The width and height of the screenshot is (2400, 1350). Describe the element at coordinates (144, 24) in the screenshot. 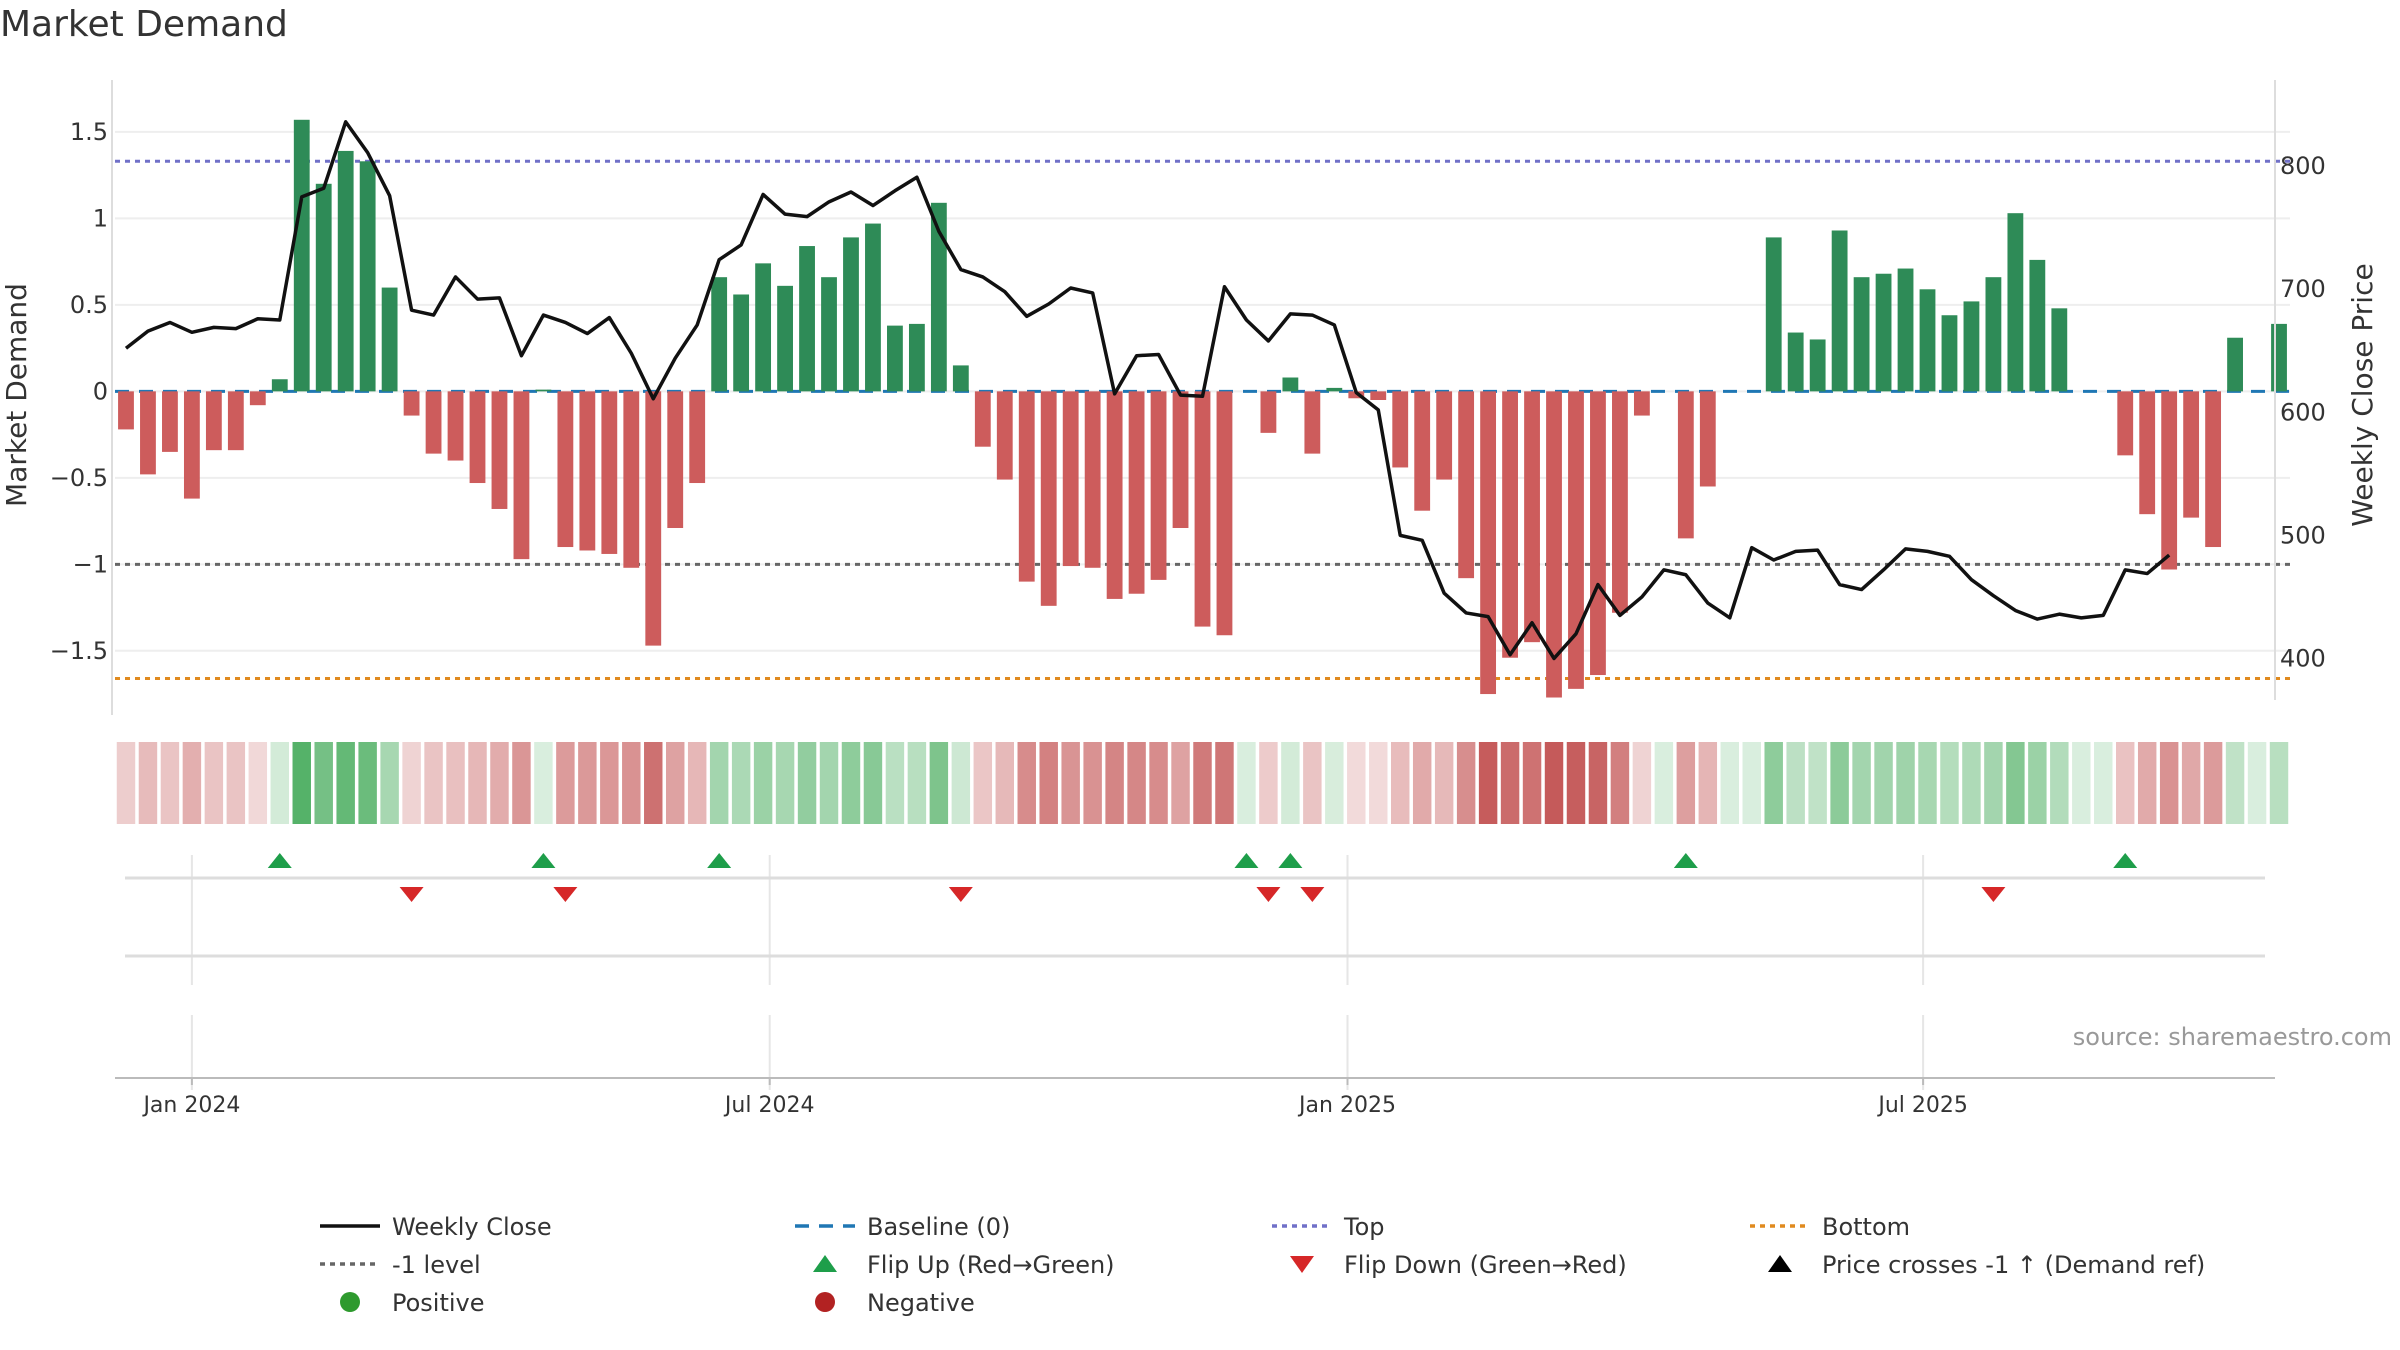

I see `chart-title: Market Demand` at that location.